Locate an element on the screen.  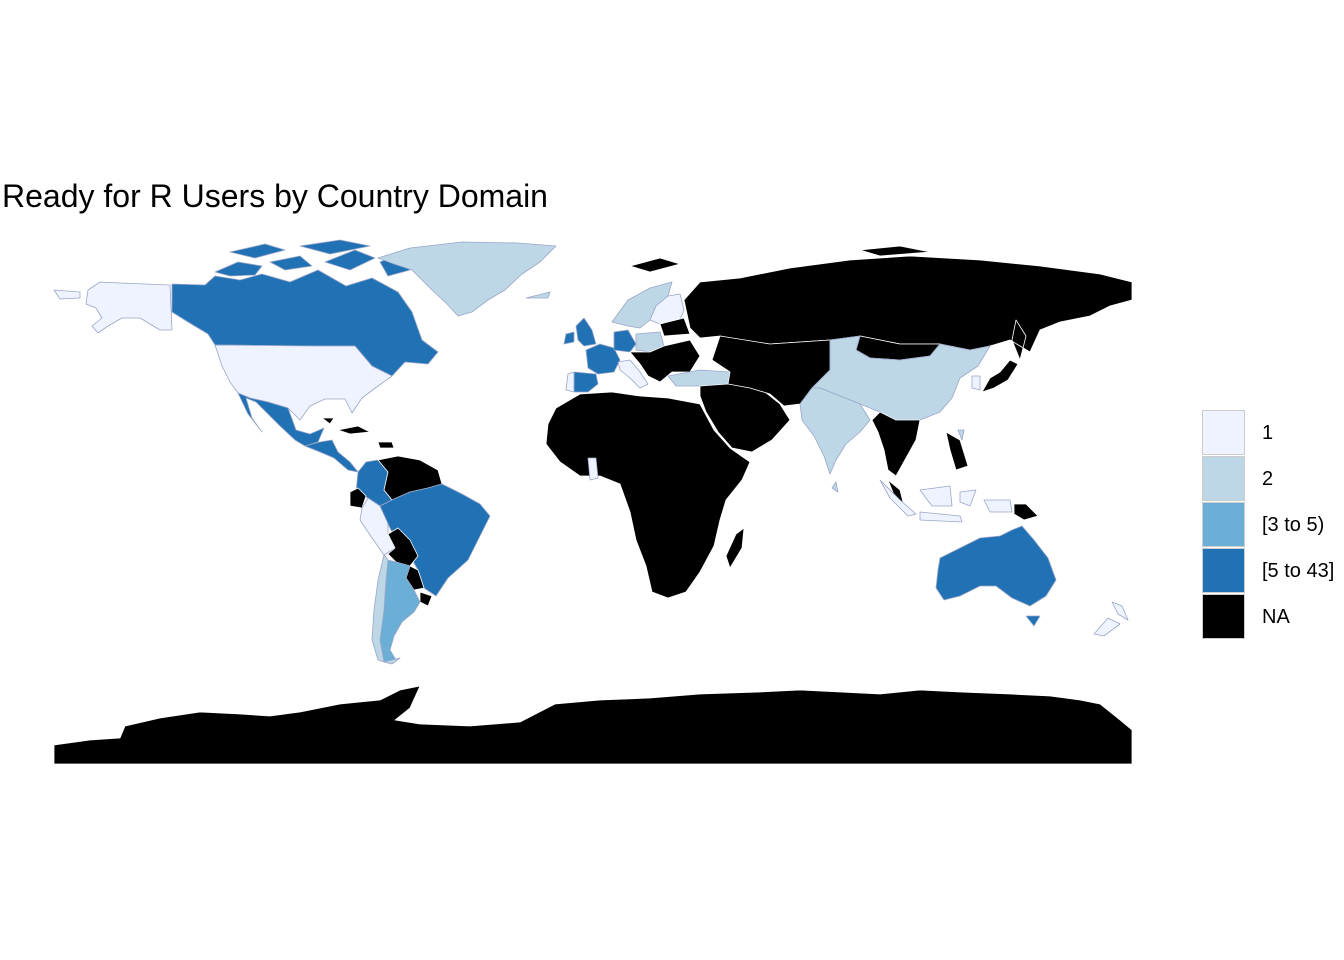
region-central-america is located at coordinates (331, 456).